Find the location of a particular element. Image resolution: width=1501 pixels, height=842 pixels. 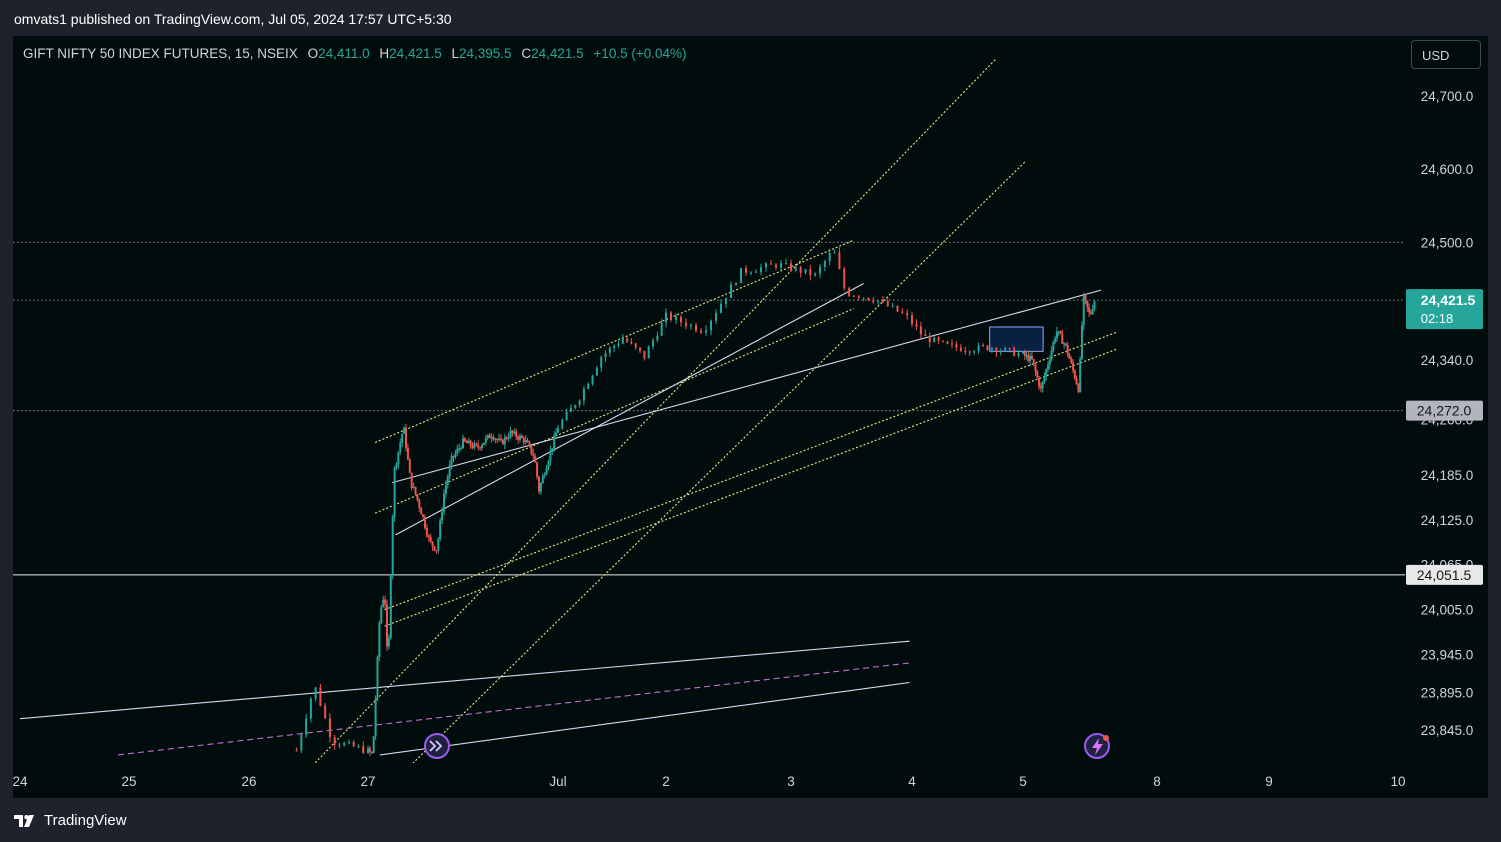

svg-text: 24,051.5 is located at coordinates (1444, 575).